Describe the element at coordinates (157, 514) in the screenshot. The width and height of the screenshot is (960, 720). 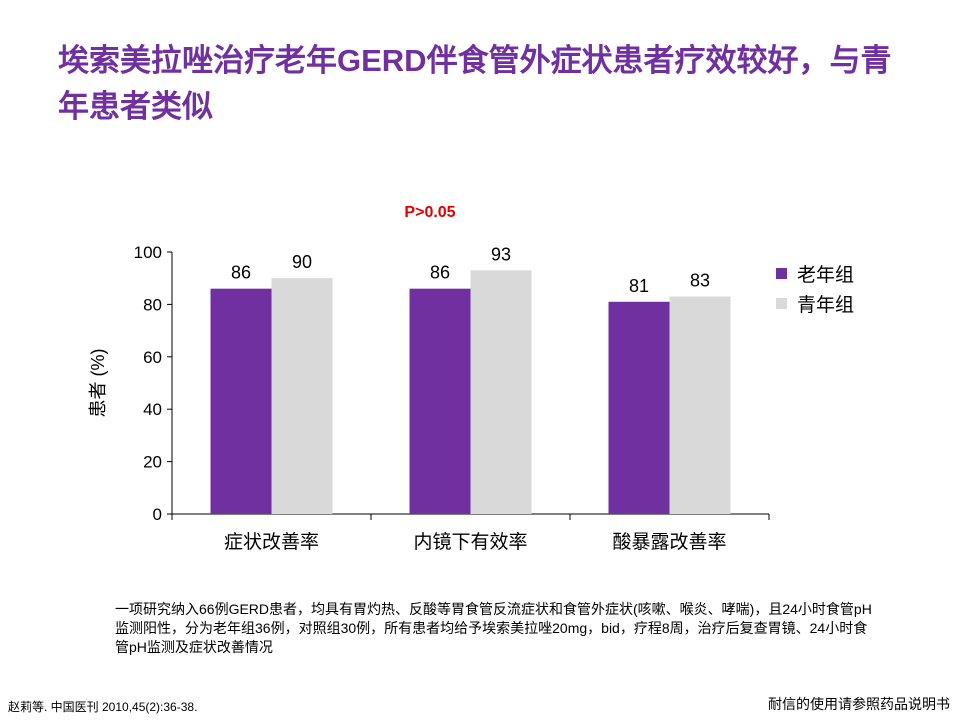
I see `y-tick-label: 0` at that location.